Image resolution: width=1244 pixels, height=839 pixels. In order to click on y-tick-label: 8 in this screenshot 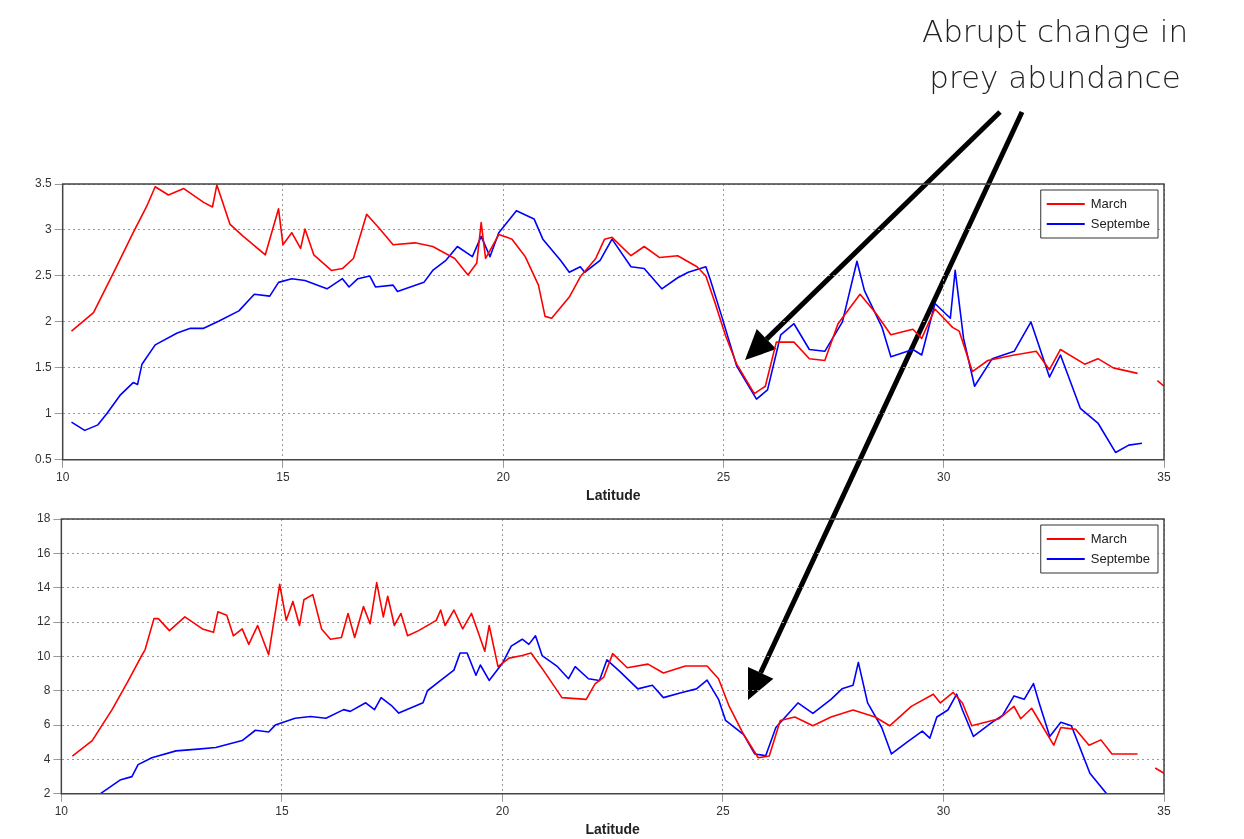, I will do `click(47, 690)`.